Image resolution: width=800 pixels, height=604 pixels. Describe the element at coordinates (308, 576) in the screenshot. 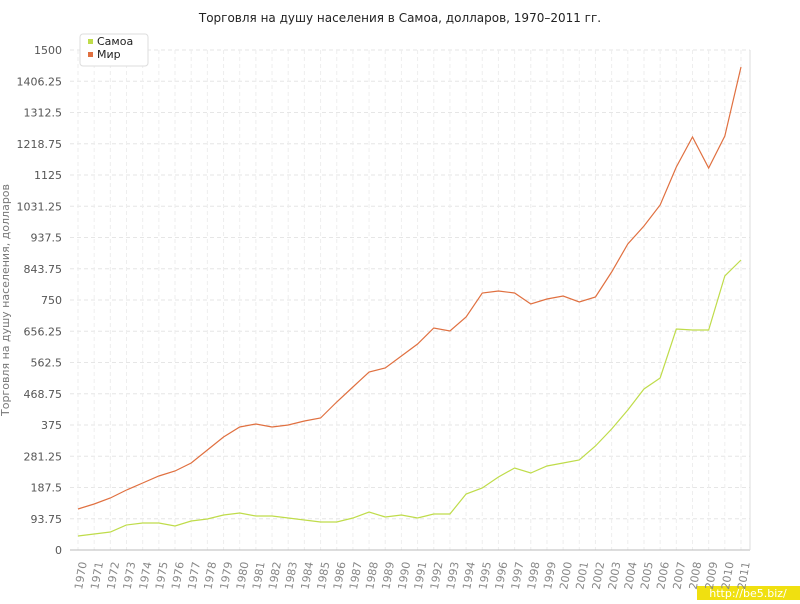

I see `x-tick-label: 1984` at that location.